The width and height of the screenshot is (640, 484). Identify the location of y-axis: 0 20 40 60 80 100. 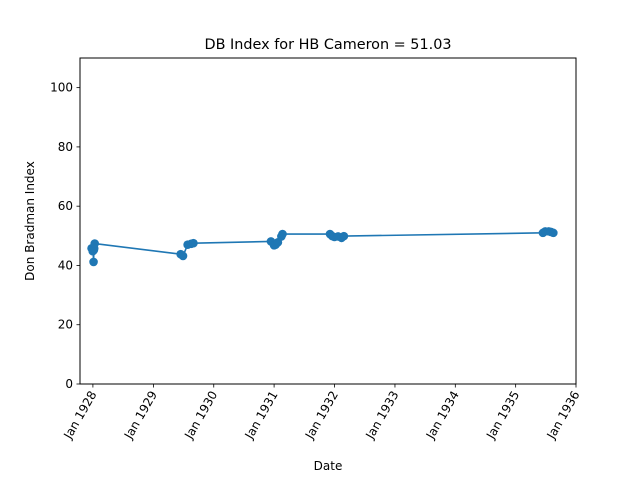
(65, 236).